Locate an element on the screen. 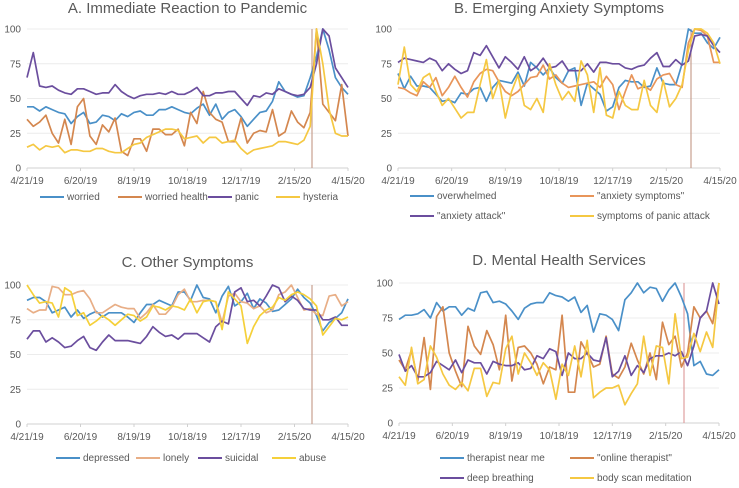 This screenshot has width=739, height=488. legend-label: deep breathing is located at coordinates (500, 478).